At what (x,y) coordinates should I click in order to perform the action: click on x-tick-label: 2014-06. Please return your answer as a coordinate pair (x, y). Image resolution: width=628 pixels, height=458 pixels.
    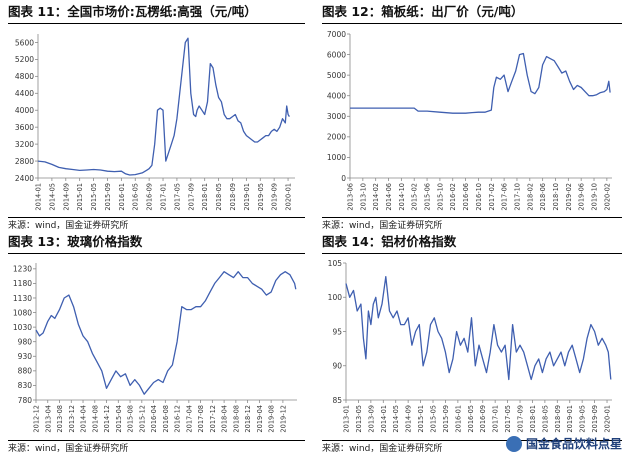
    Looking at the image, I should click on (389, 197).